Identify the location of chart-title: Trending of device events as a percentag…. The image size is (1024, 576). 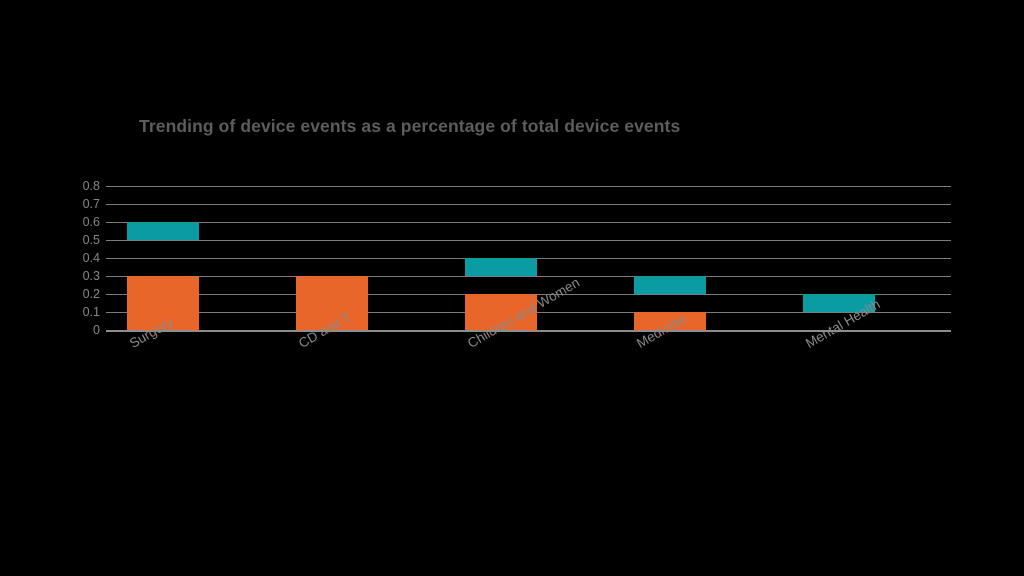
(410, 126).